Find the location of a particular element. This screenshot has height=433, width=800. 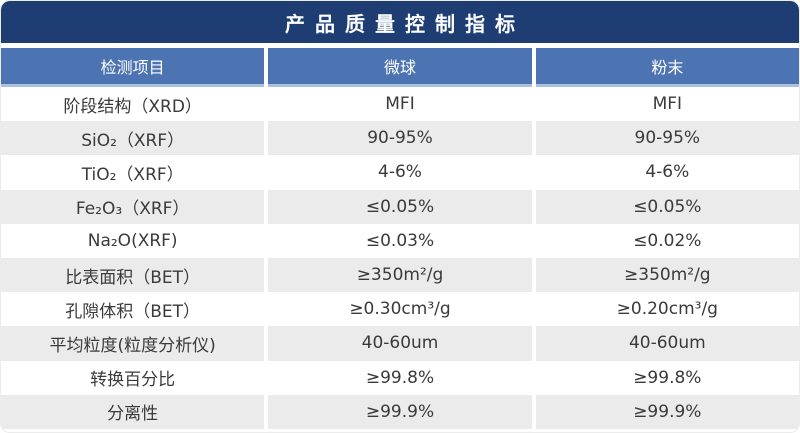

row-test-item-label: 孔隙体积（BET） is located at coordinates (133, 309).